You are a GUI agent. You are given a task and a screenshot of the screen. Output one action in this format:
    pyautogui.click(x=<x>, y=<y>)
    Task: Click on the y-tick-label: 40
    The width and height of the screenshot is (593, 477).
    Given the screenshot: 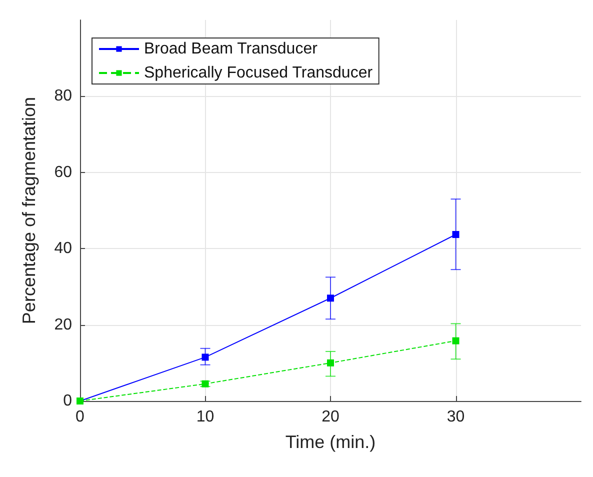 What is the action you would take?
    pyautogui.click(x=63, y=249)
    